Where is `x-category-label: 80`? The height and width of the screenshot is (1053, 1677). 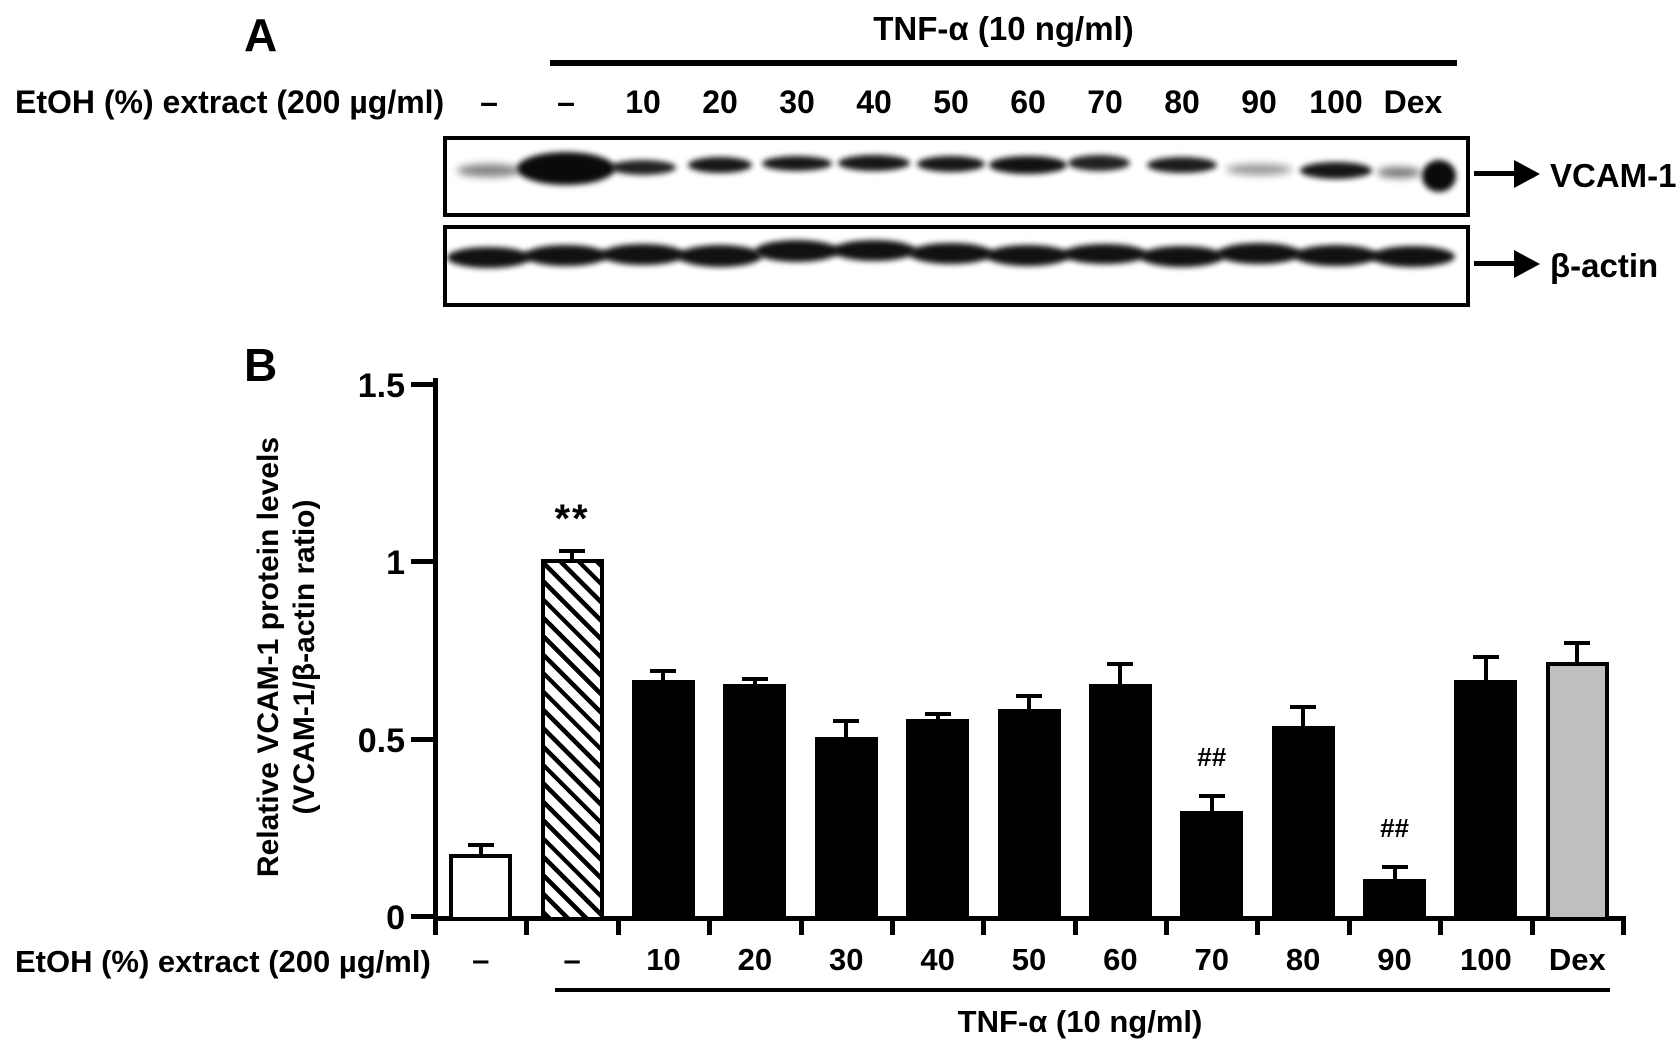 x-category-label: 80 is located at coordinates (1303, 959).